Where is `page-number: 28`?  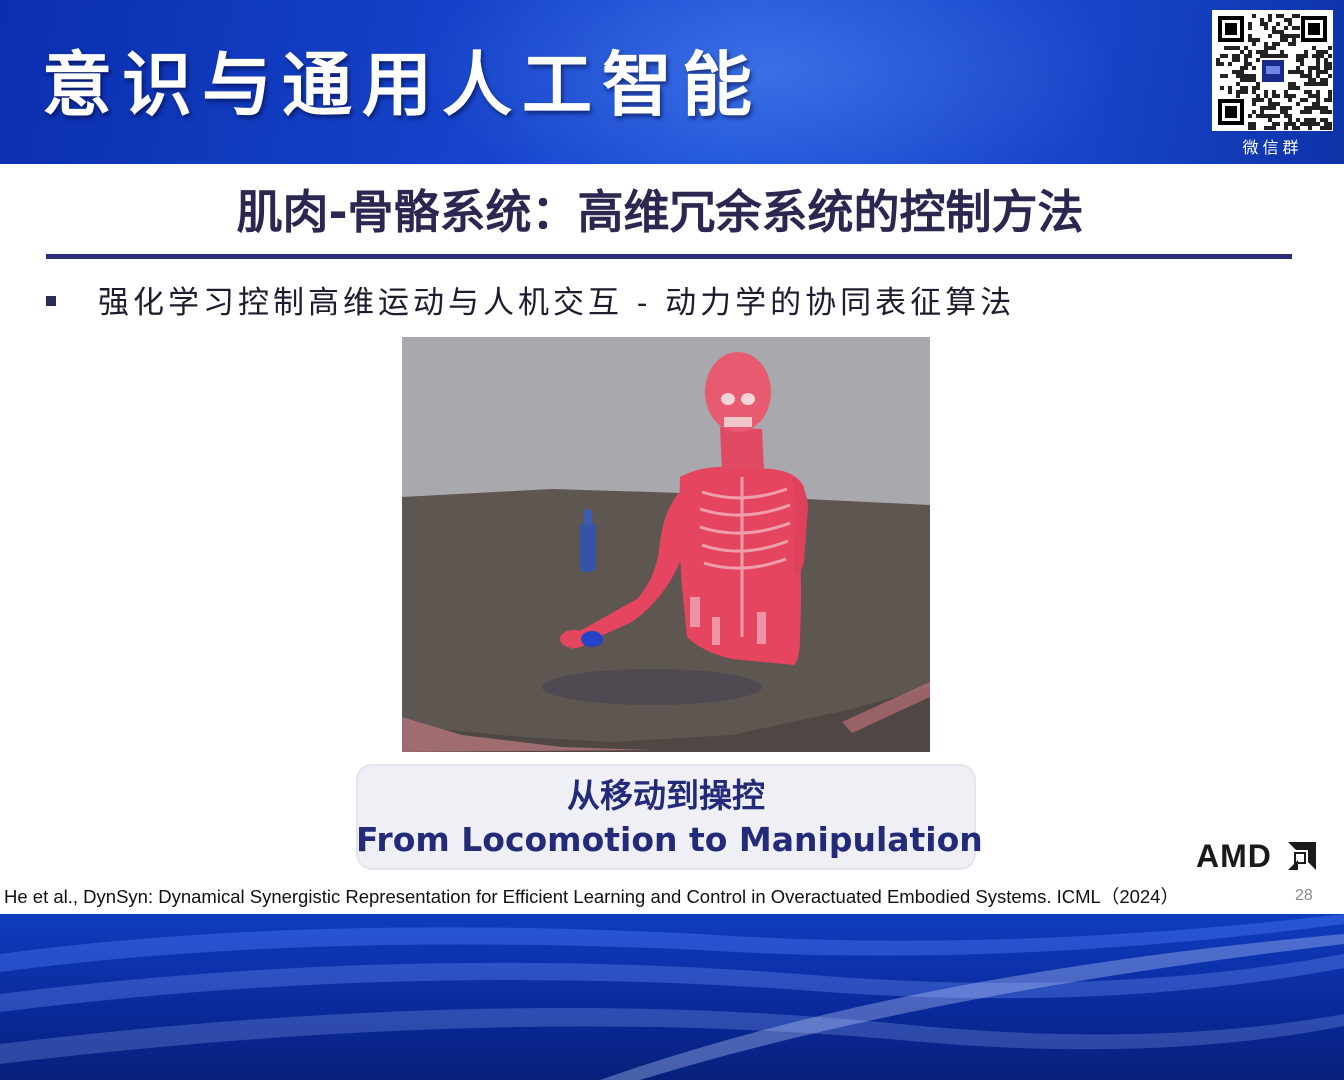 page-number: 28 is located at coordinates (1304, 895).